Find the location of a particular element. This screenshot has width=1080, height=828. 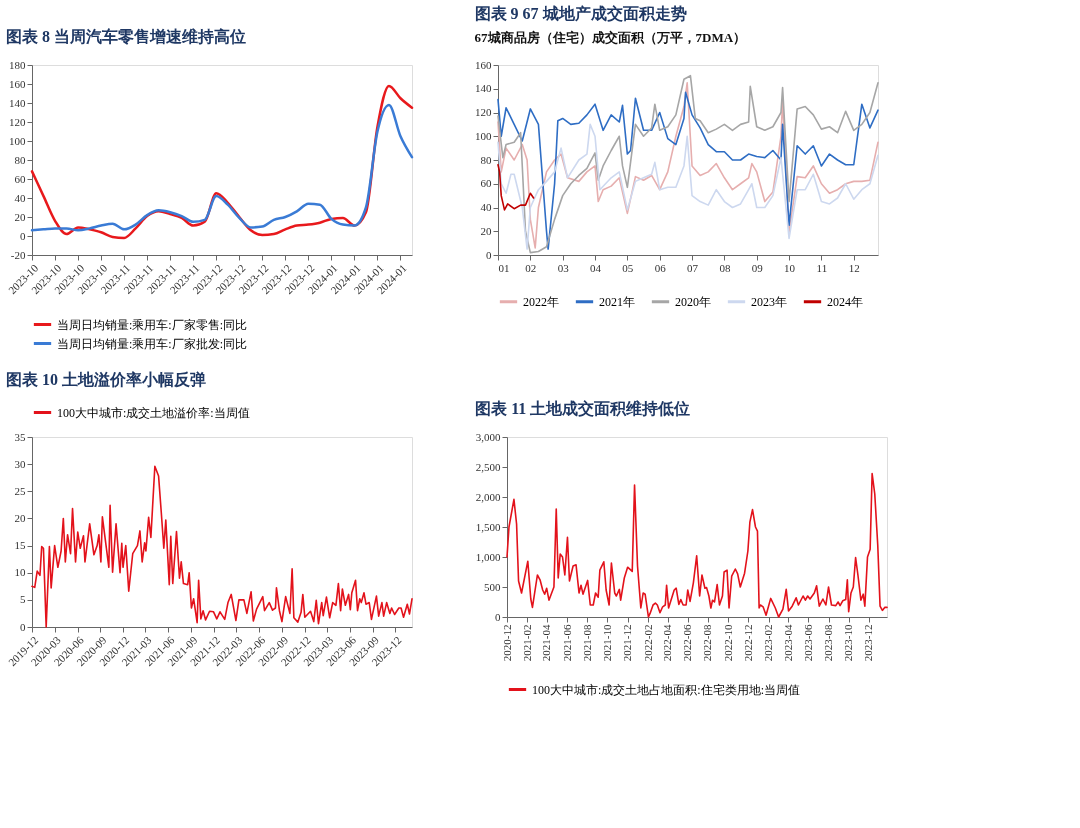

x-tick-label: 2023-08 is located at coordinates (828, 643).